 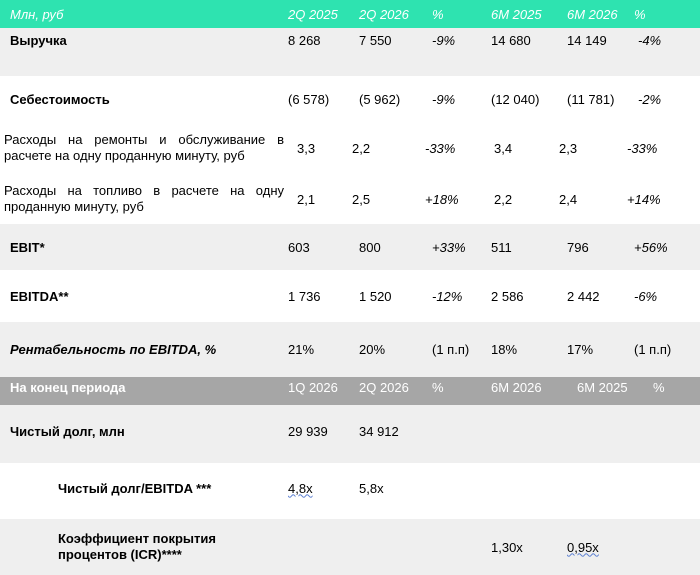 What do you see at coordinates (313, 387) in the screenshot?
I see `header-col-1q2026: 1Q 2026` at bounding box center [313, 387].